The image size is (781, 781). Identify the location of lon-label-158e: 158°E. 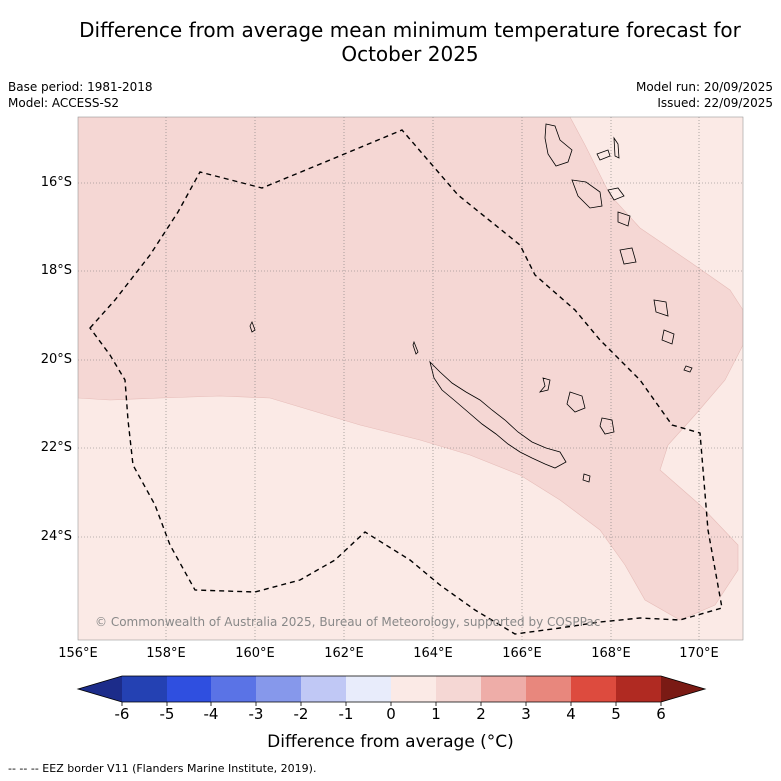
(166, 653).